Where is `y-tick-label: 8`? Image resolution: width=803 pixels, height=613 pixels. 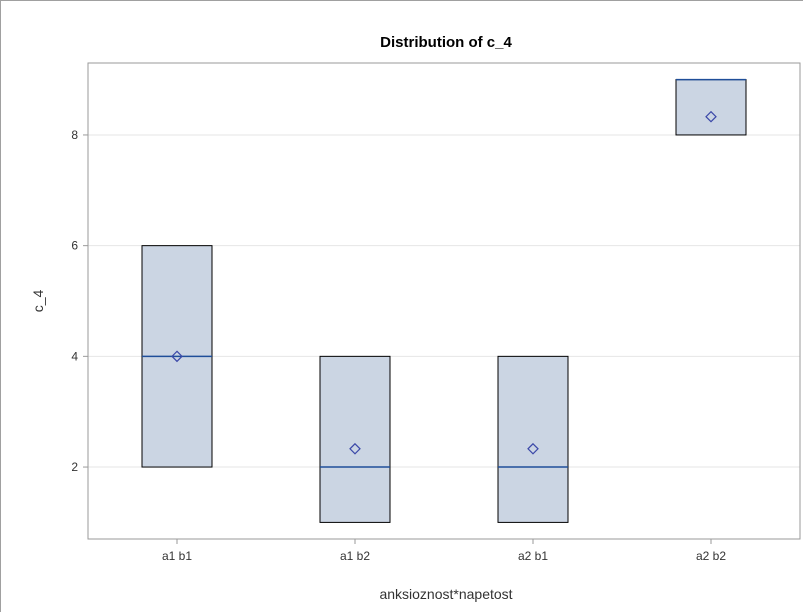
y-tick-label: 8 is located at coordinates (74, 135).